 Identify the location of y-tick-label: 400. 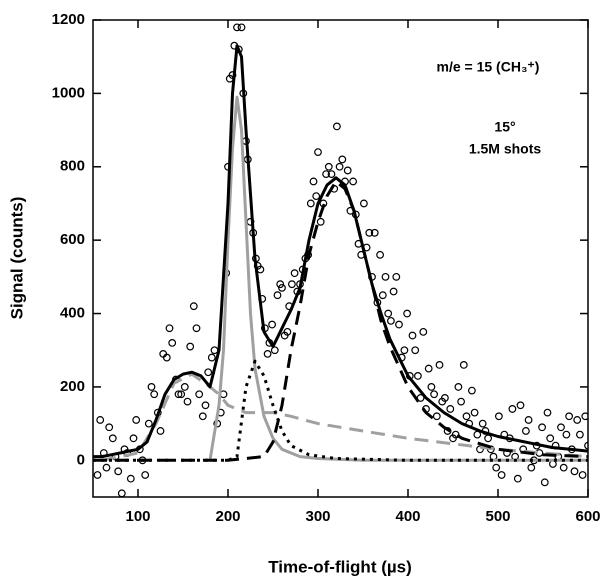
(72, 313).